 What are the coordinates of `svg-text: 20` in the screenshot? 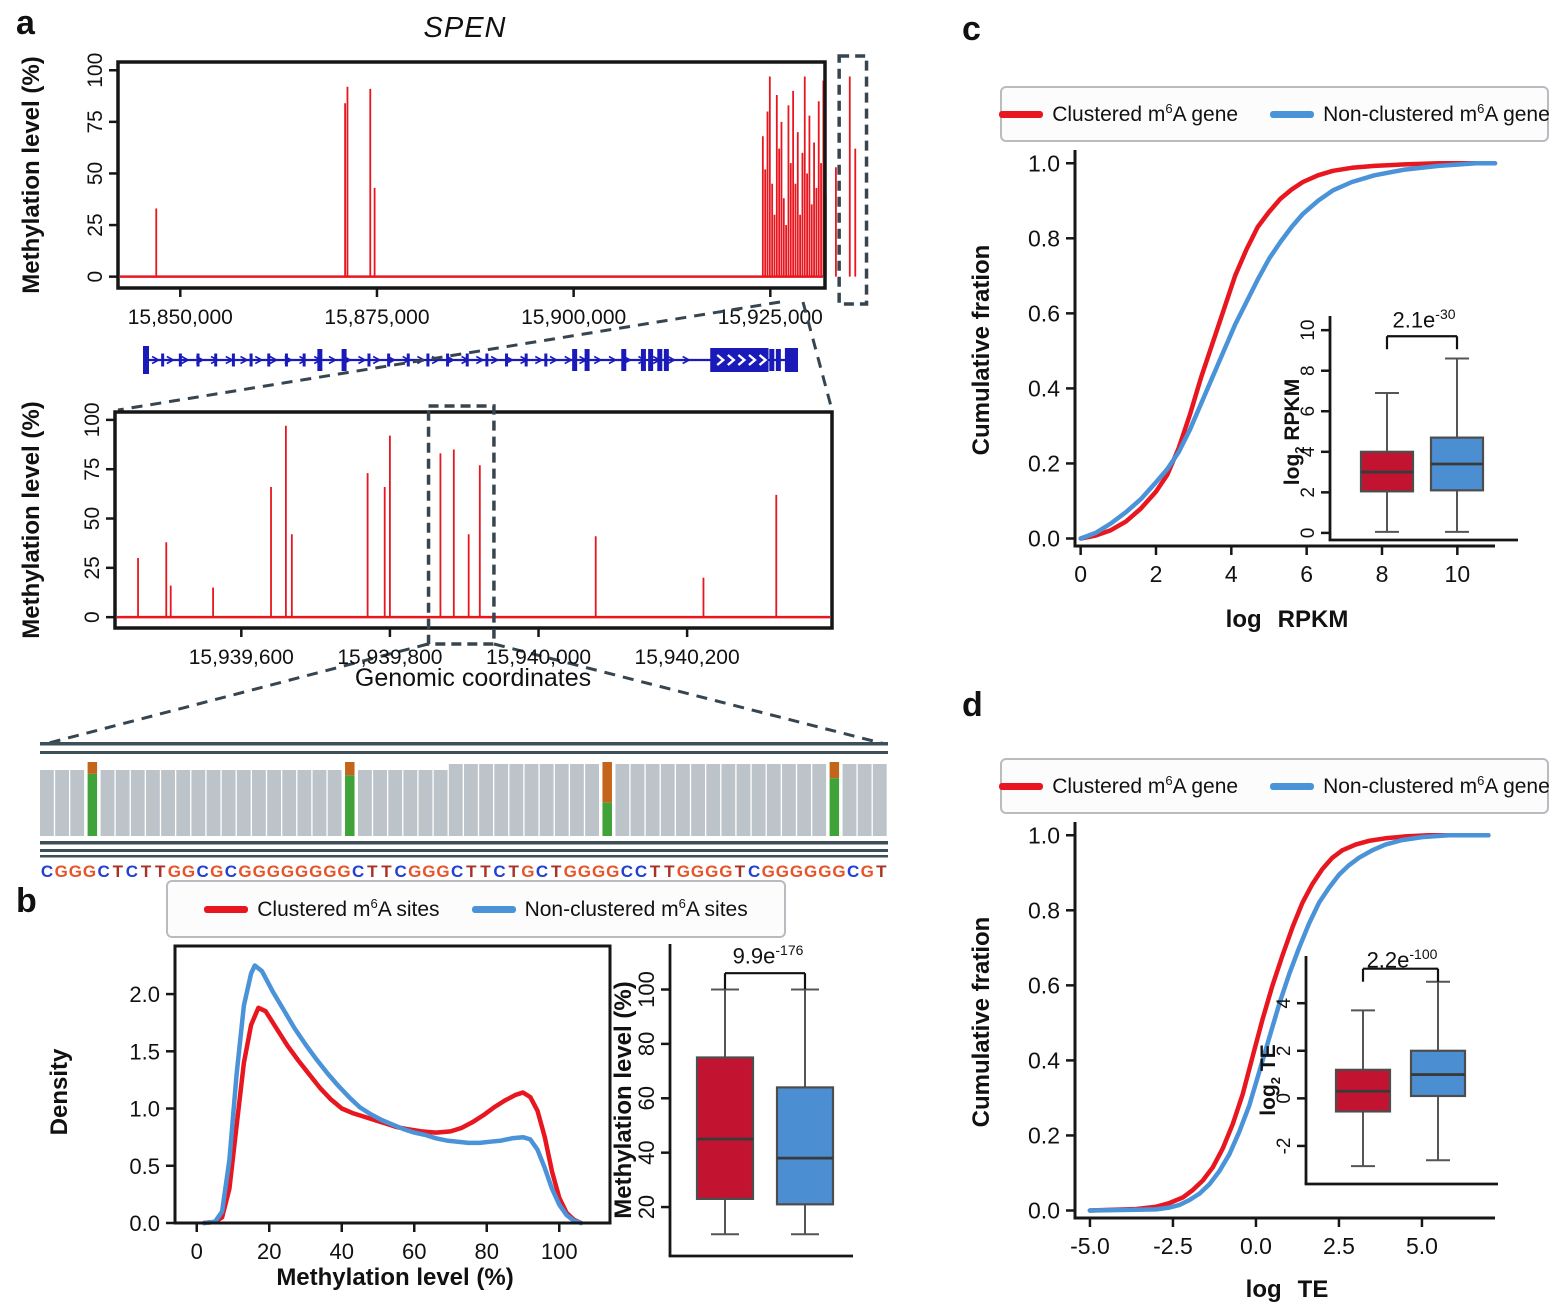 It's located at (269, 1251).